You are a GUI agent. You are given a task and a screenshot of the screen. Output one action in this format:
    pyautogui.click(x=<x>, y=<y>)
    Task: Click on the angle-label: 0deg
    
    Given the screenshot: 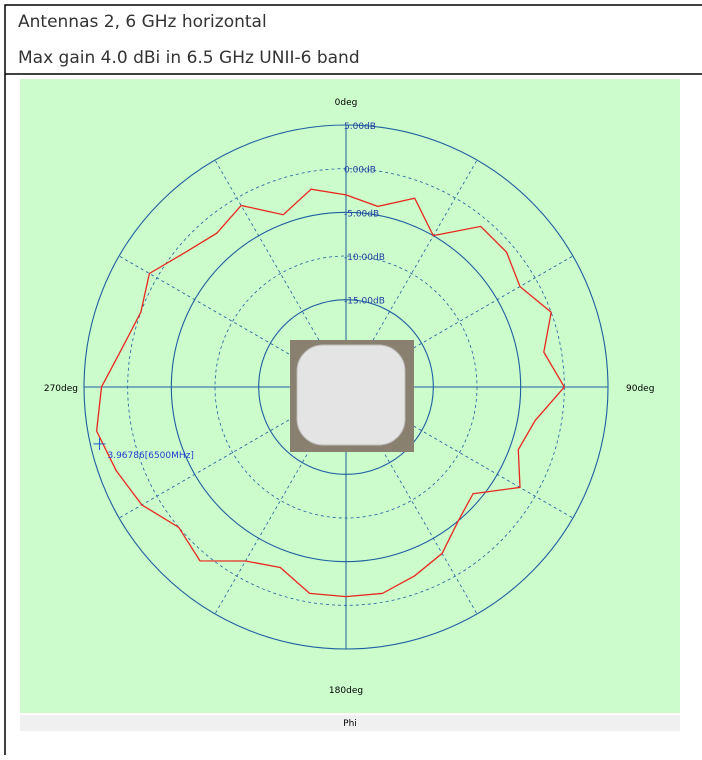 What is the action you would take?
    pyautogui.click(x=346, y=103)
    